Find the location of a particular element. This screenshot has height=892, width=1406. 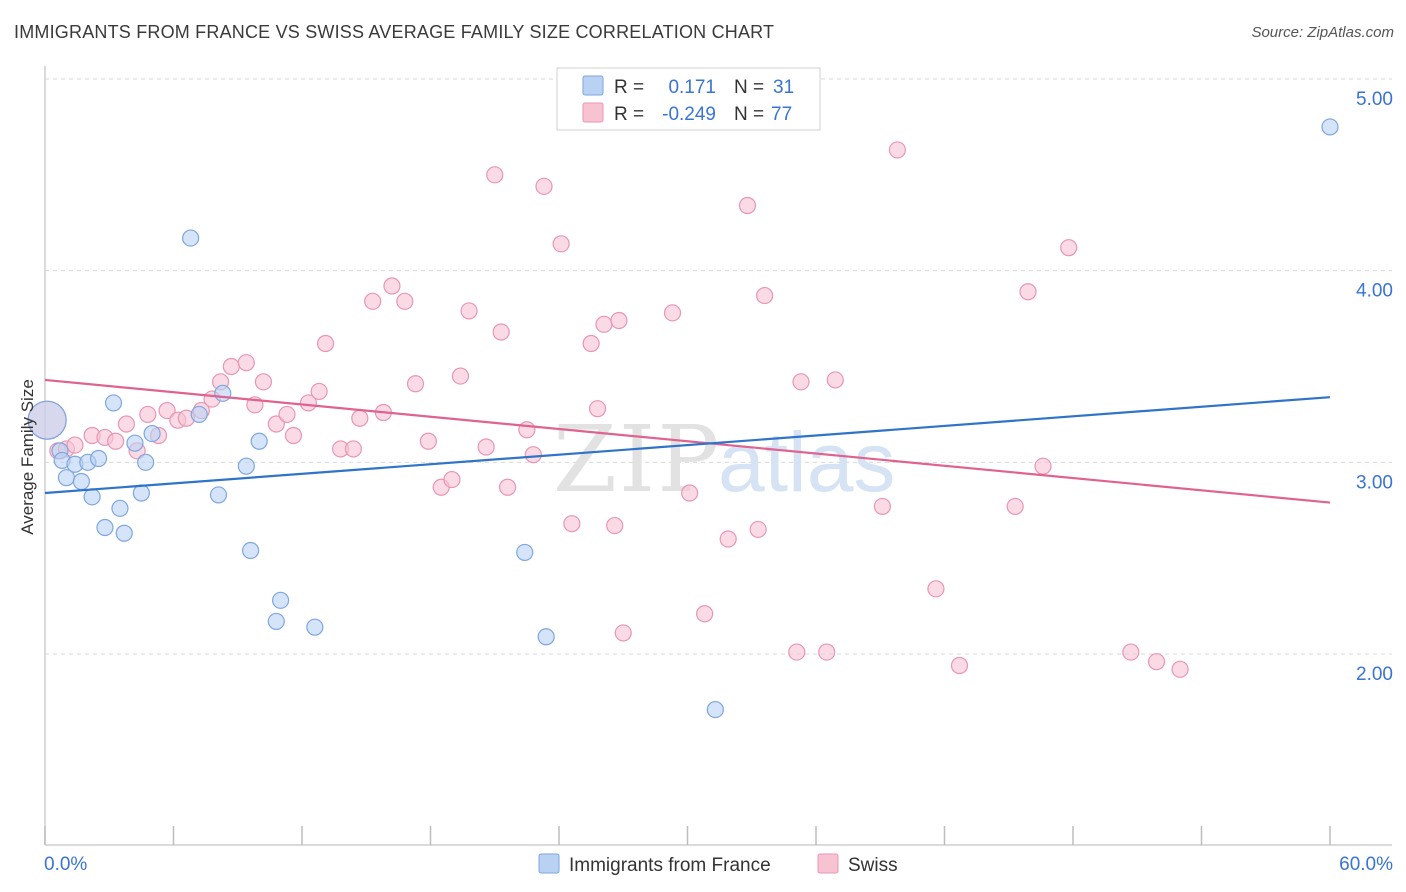

stats-swatch-blue is located at coordinates (593, 85).